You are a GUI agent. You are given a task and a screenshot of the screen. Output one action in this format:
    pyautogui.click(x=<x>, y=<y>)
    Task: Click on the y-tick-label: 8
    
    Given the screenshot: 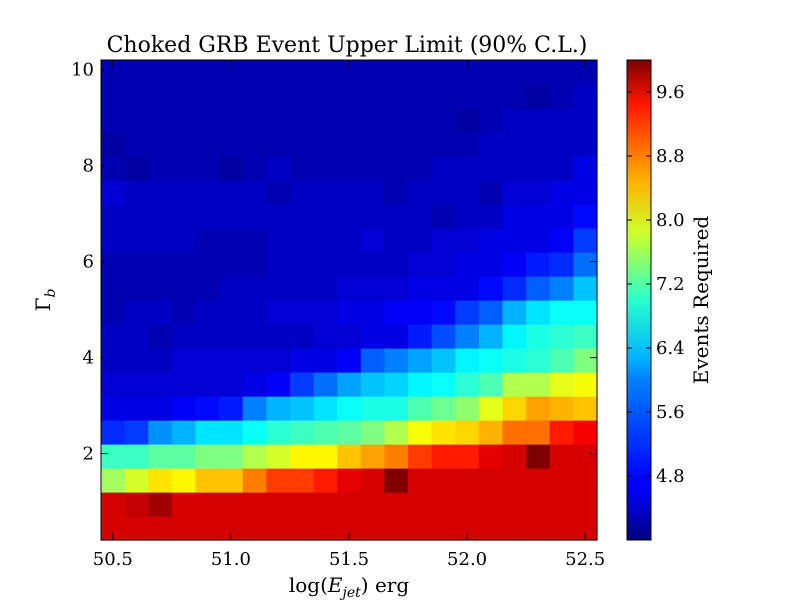 What is the action you would take?
    pyautogui.click(x=88, y=166)
    